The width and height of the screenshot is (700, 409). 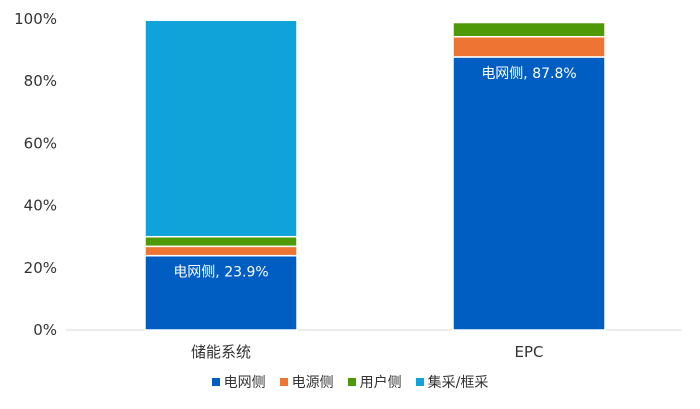 I want to click on legend-label: 电网侧, so click(x=244, y=383).